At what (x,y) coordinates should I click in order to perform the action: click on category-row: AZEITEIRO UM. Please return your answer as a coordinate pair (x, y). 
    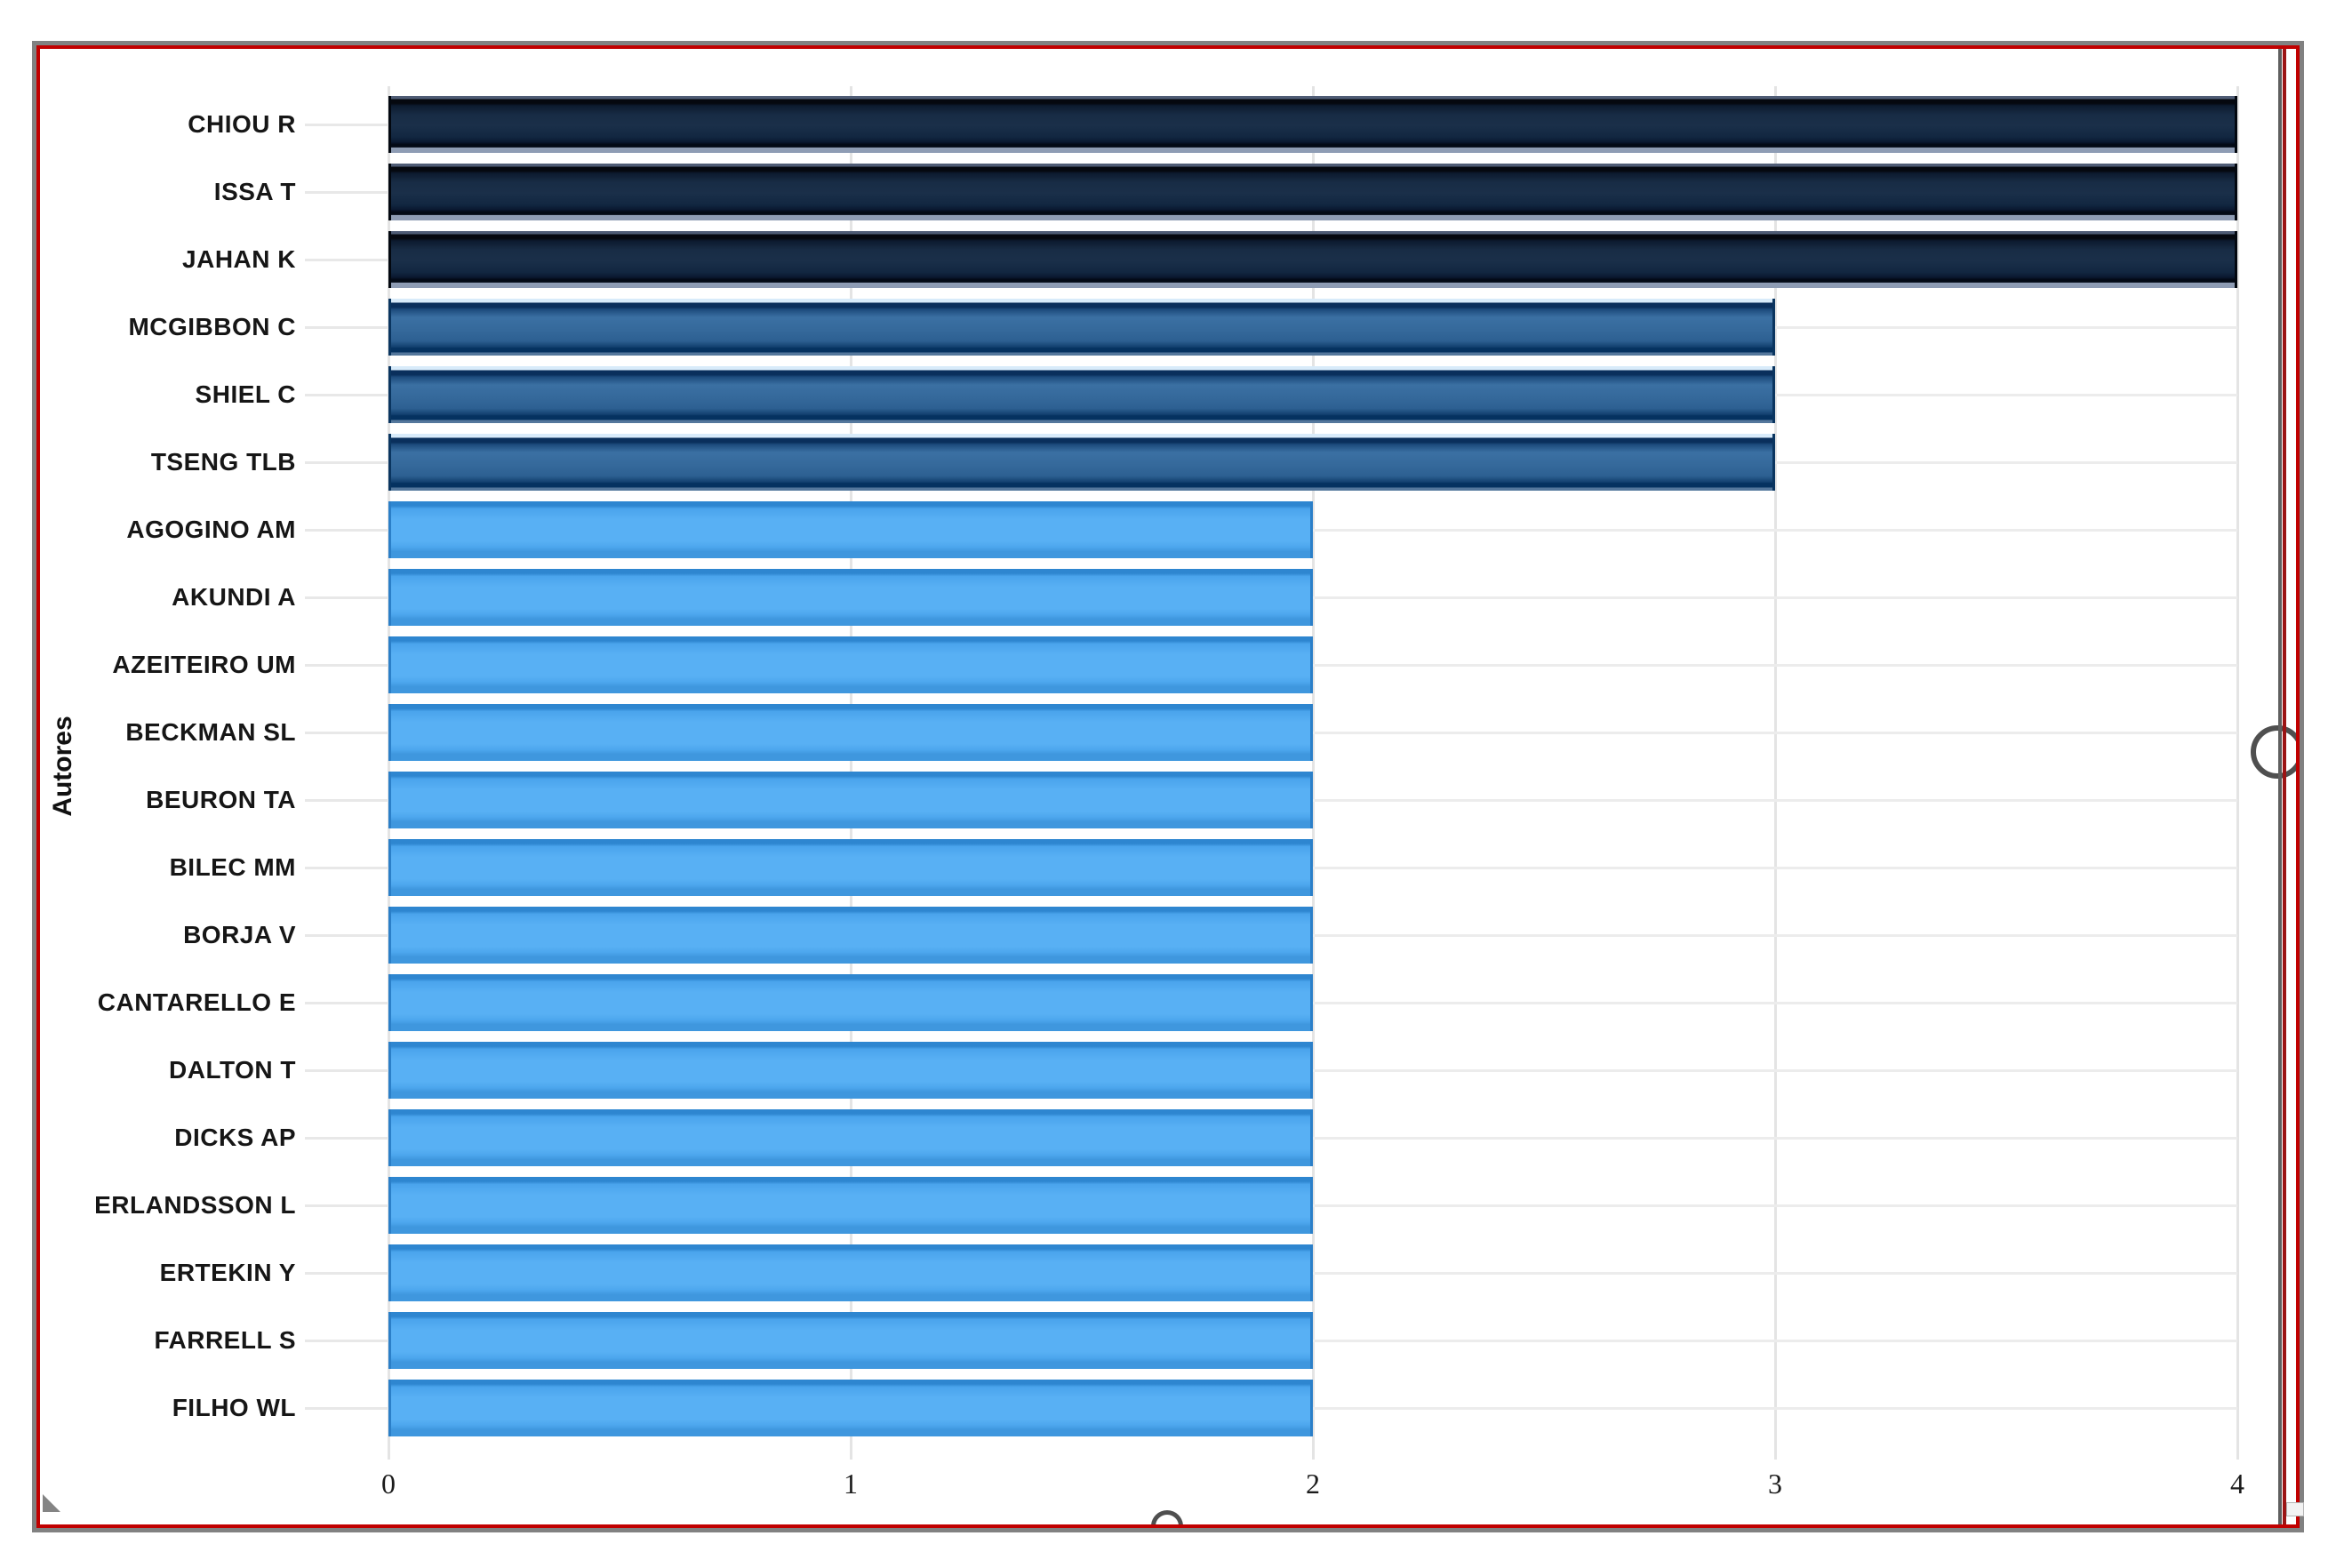
    Looking at the image, I should click on (1138, 665).